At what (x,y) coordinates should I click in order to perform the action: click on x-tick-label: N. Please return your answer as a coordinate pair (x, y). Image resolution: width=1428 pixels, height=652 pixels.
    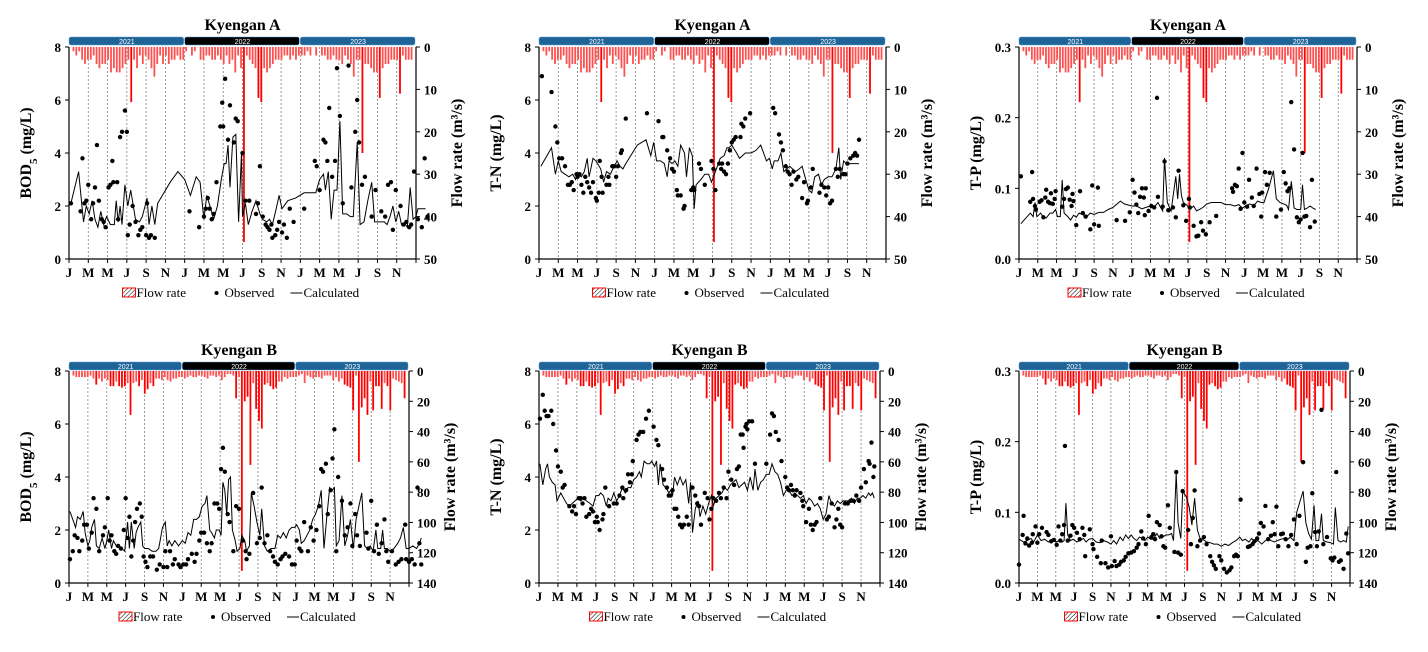
    Looking at the image, I should click on (281, 272).